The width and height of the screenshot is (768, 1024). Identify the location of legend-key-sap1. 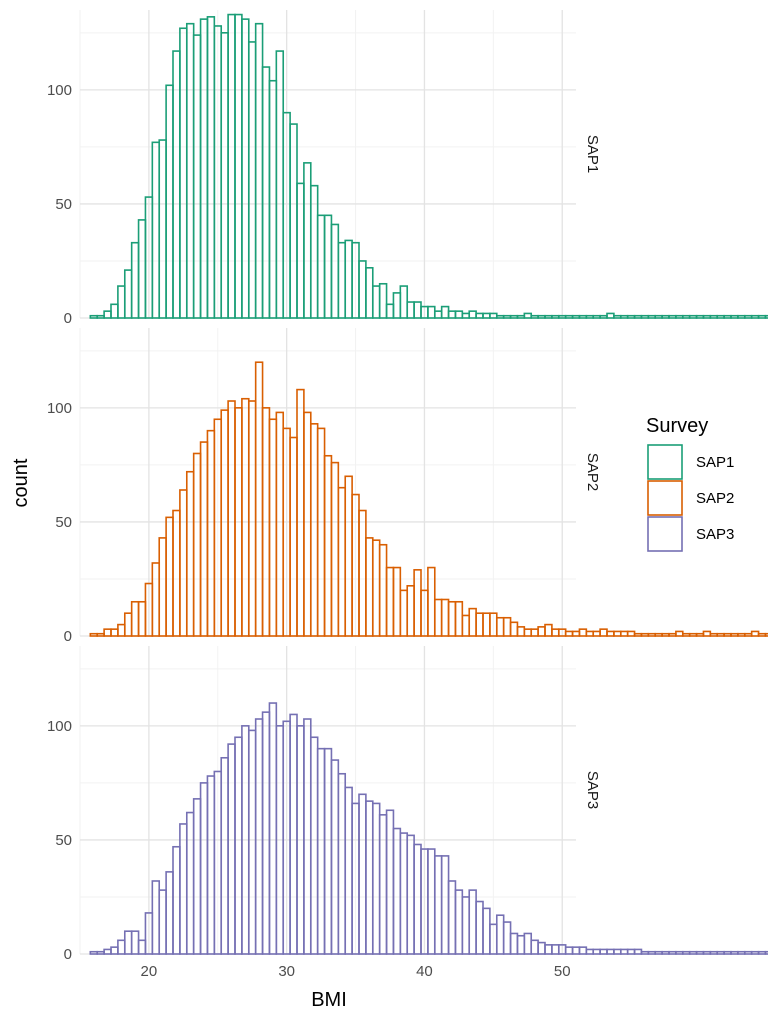
(665, 462).